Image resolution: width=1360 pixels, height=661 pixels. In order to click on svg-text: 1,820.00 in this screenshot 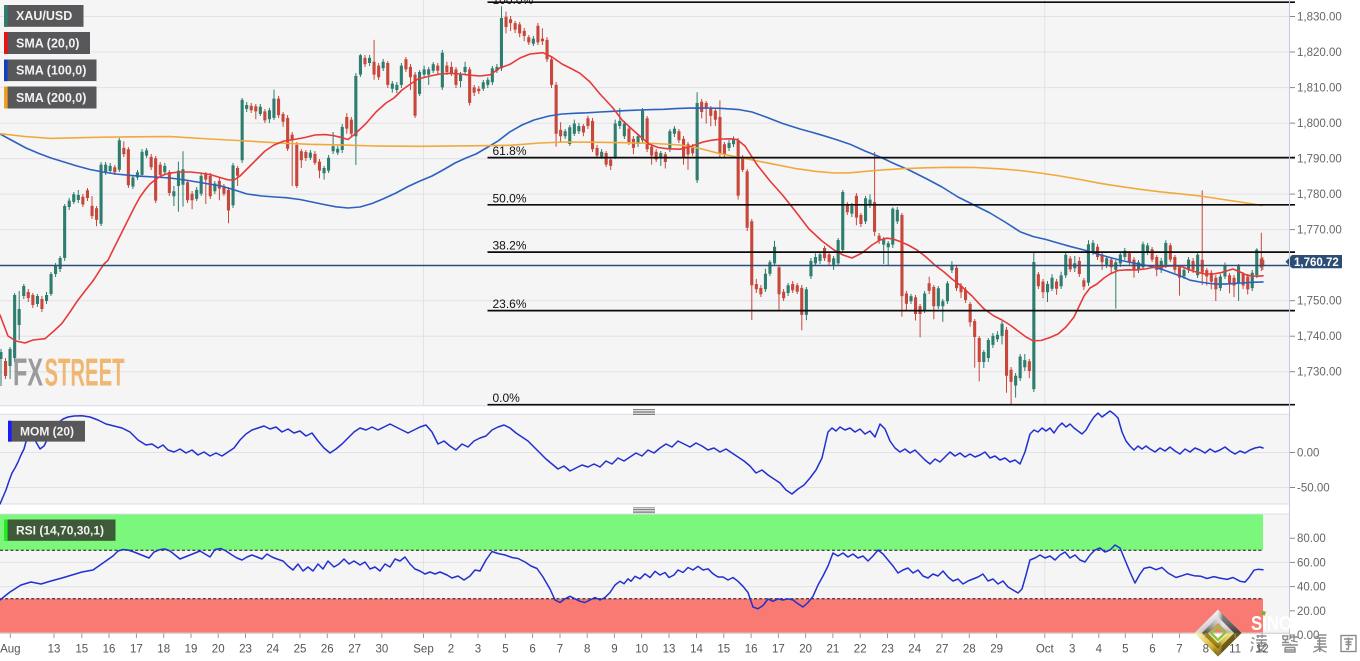, I will do `click(1319, 53)`.